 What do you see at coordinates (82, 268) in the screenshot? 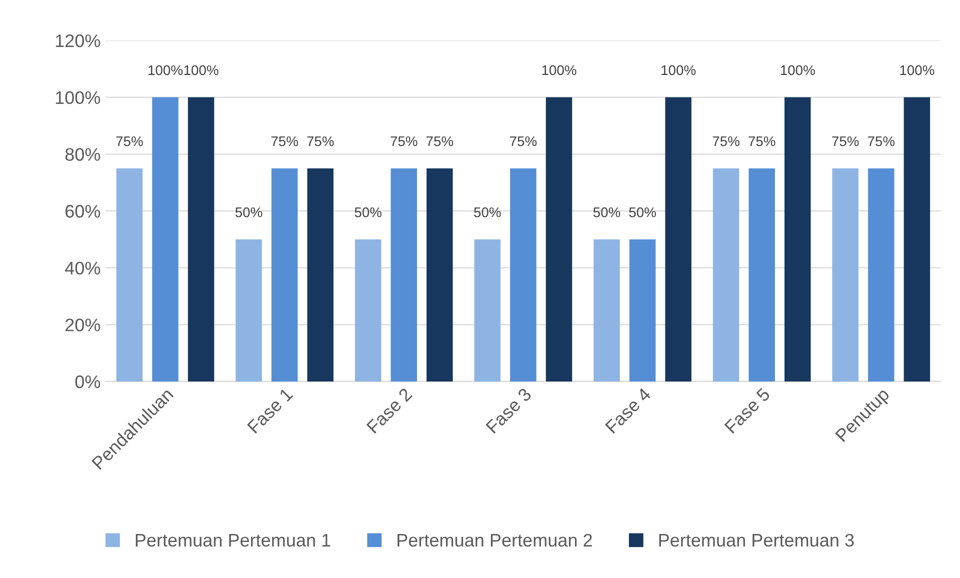
I see `y-tick-label: 40%` at bounding box center [82, 268].